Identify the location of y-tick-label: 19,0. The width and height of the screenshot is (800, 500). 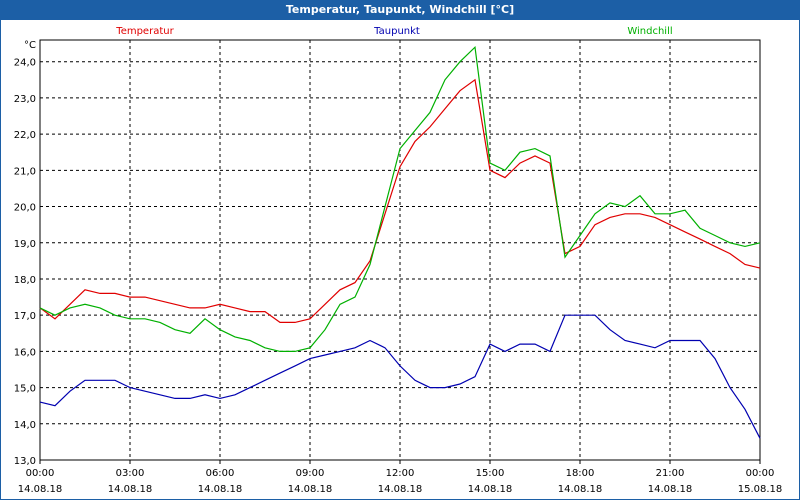
(25, 244).